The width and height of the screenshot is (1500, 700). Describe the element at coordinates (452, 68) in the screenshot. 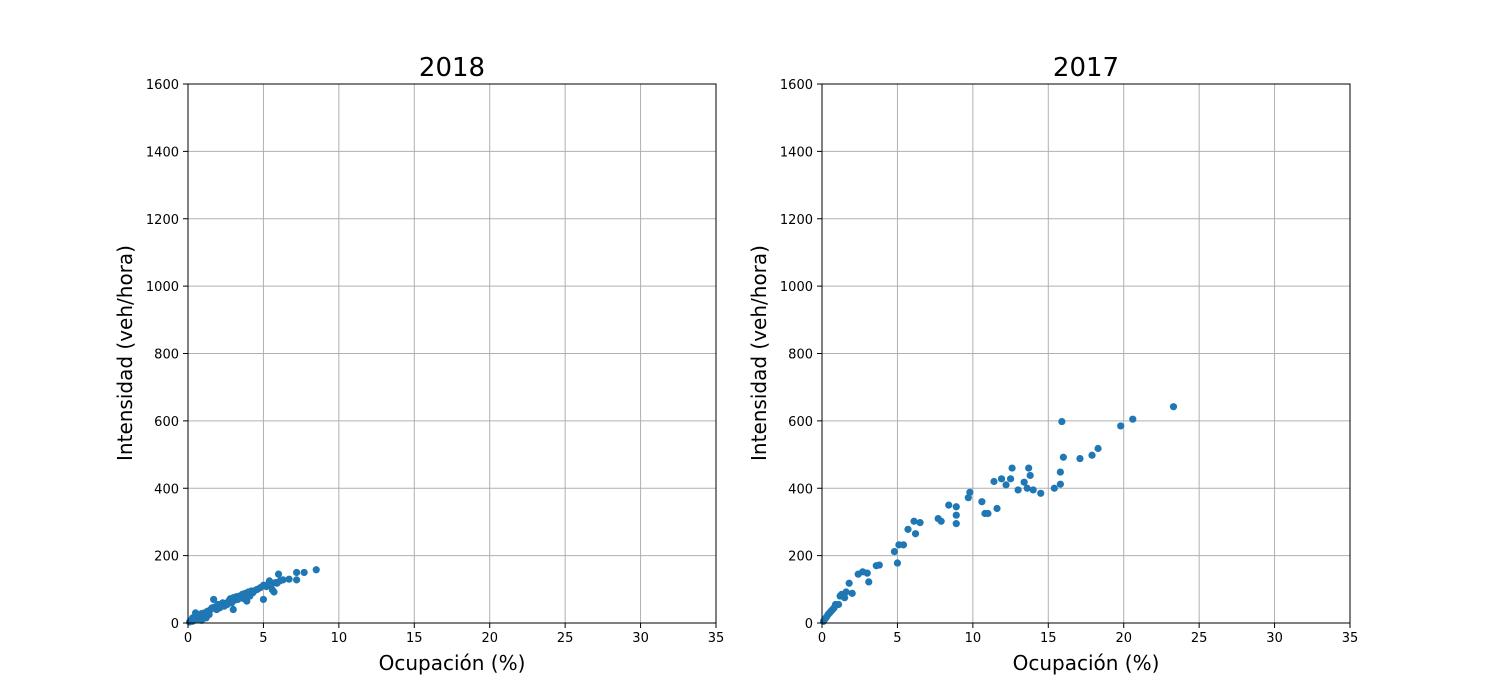

I see `chart-title: 2018` at that location.